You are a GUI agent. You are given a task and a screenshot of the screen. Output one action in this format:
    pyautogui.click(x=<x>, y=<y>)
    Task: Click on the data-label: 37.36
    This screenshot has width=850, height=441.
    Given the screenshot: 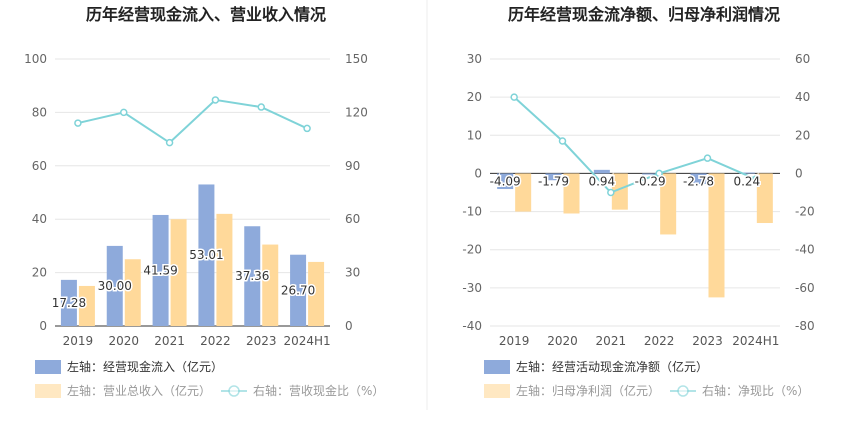 What is the action you would take?
    pyautogui.click(x=252, y=276)
    